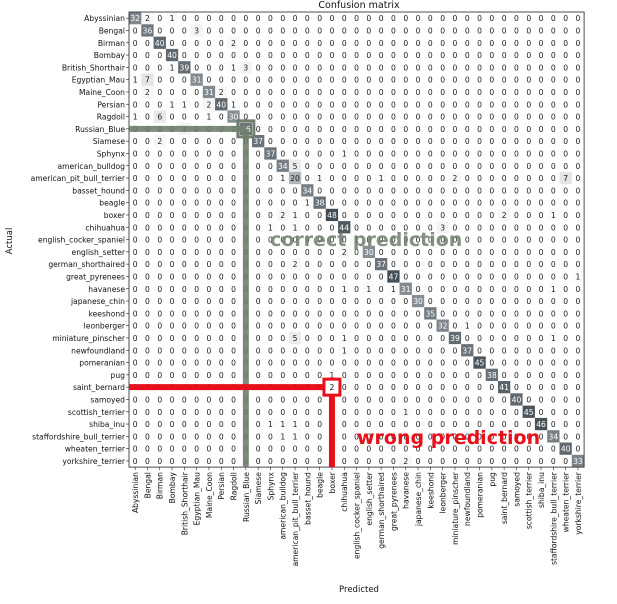 The height and width of the screenshot is (604, 617). I want to click on y-tick-label: saint_bernard, so click(99, 387).